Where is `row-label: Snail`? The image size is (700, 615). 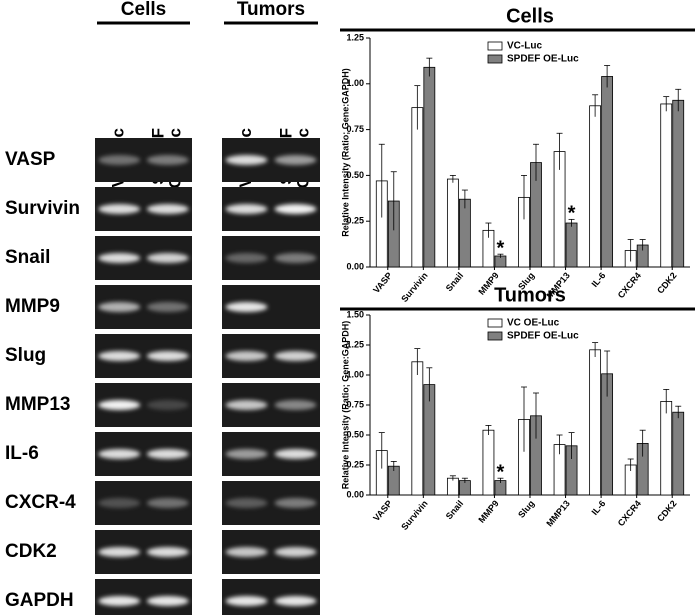
row-label: Snail is located at coordinates (27, 257).